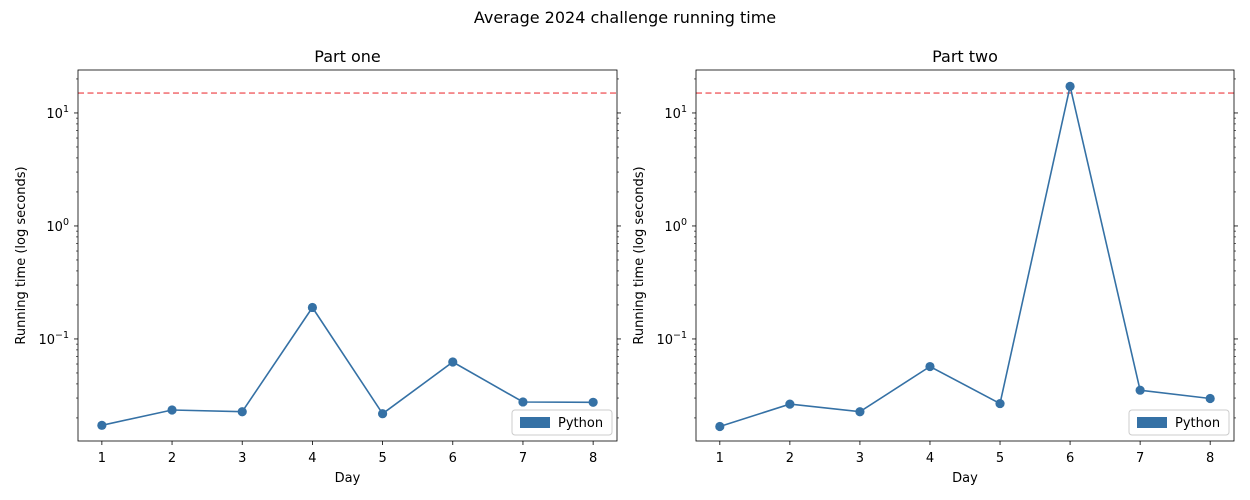 This screenshot has height=500, width=1250. What do you see at coordinates (625, 17) in the screenshot?
I see `figure-title: Average 2024 challenge running time` at bounding box center [625, 17].